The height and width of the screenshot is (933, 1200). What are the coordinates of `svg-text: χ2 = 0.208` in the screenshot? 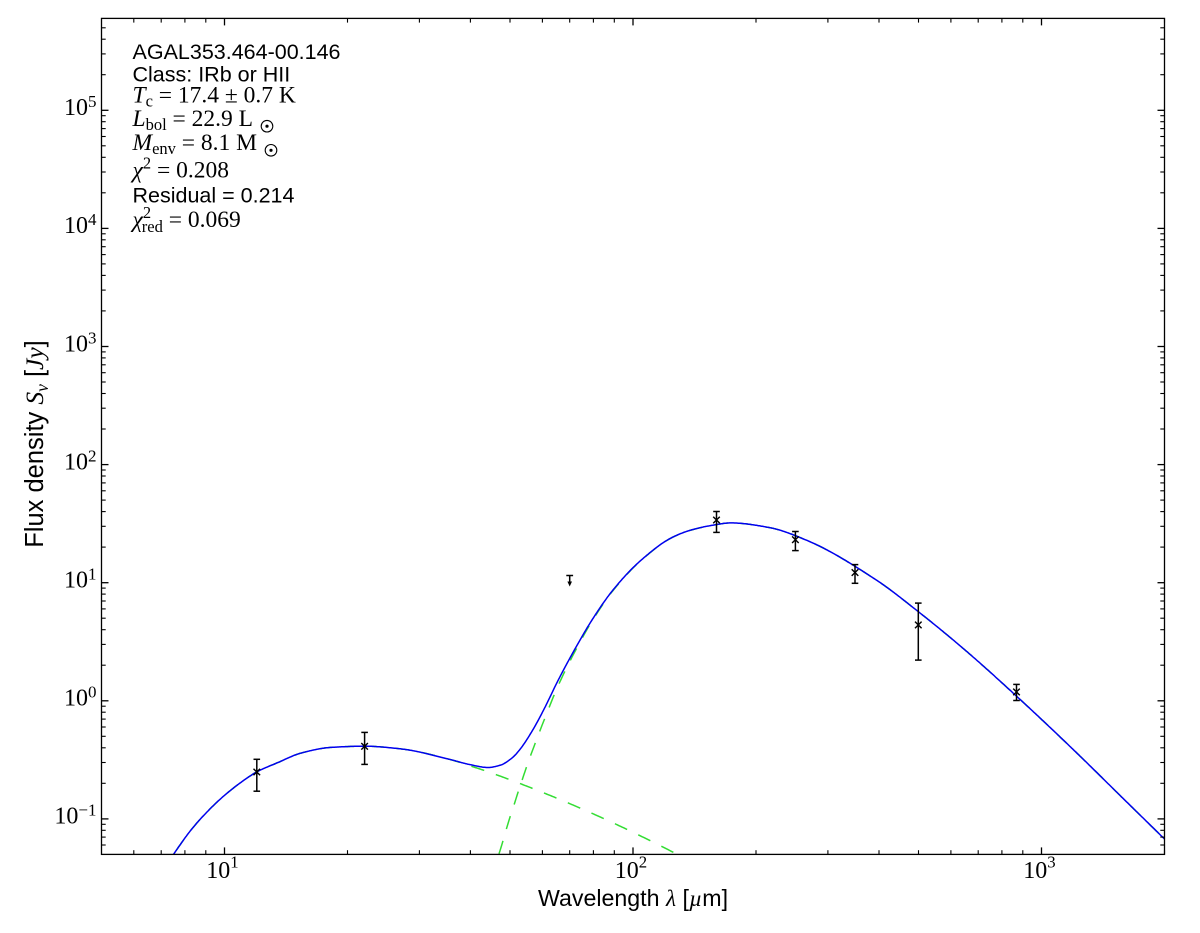 It's located at (180, 169).